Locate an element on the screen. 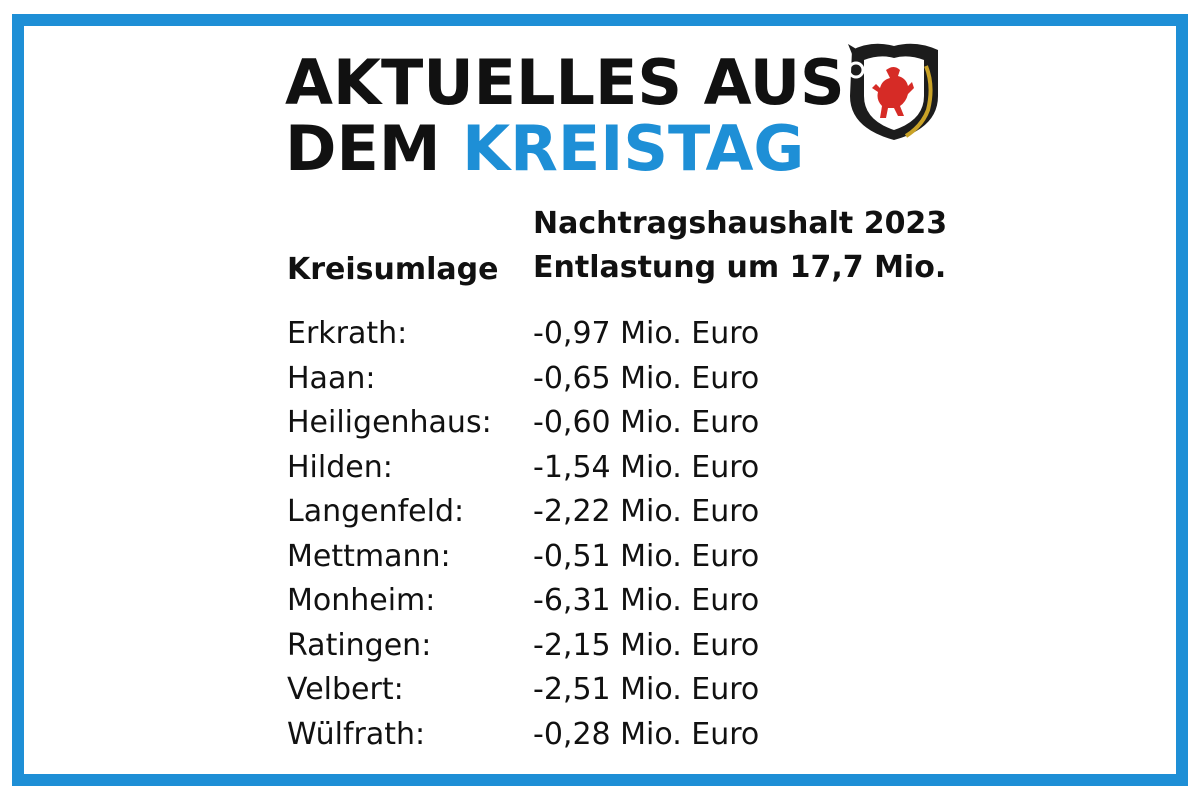 This screenshot has height=800, width=1200. city-name: Langenfeld: is located at coordinates (376, 511).